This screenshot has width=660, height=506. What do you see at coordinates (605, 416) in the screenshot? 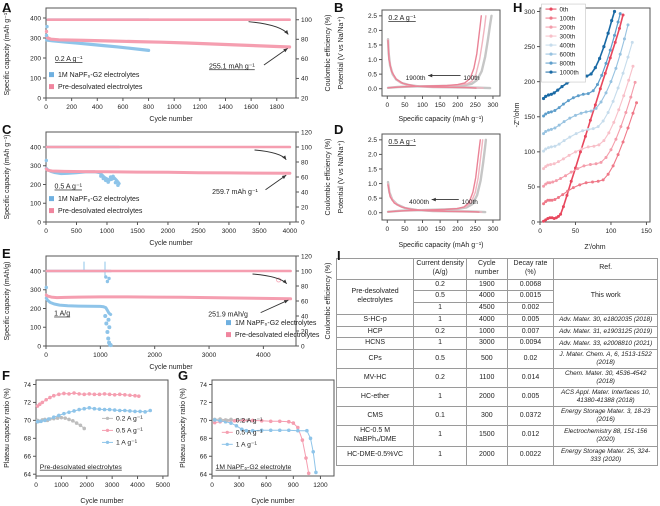
I see `table-cell: Energy Storage Mater. 3, 18-23 (2016)` at bounding box center [605, 416].